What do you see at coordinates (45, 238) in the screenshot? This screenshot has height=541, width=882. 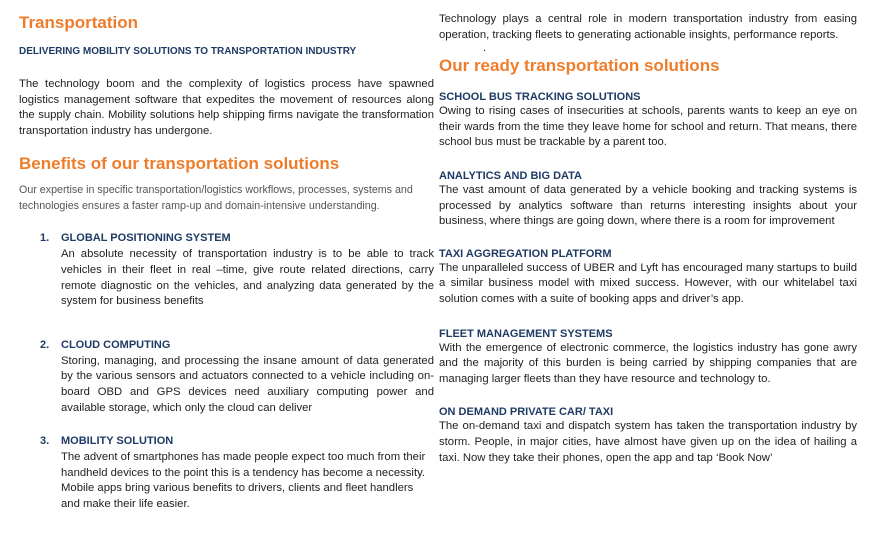 I see `list-number: 1.` at bounding box center [45, 238].